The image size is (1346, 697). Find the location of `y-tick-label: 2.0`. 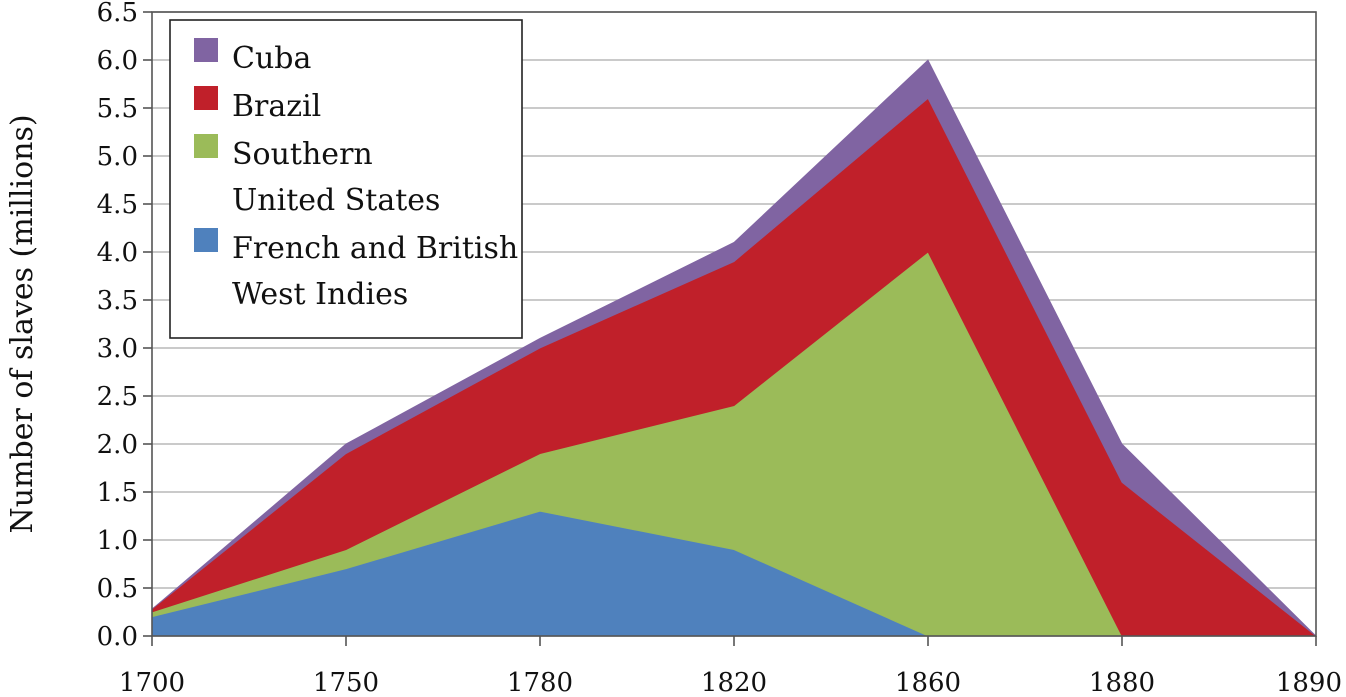

y-tick-label: 2.0 is located at coordinates (117, 445).